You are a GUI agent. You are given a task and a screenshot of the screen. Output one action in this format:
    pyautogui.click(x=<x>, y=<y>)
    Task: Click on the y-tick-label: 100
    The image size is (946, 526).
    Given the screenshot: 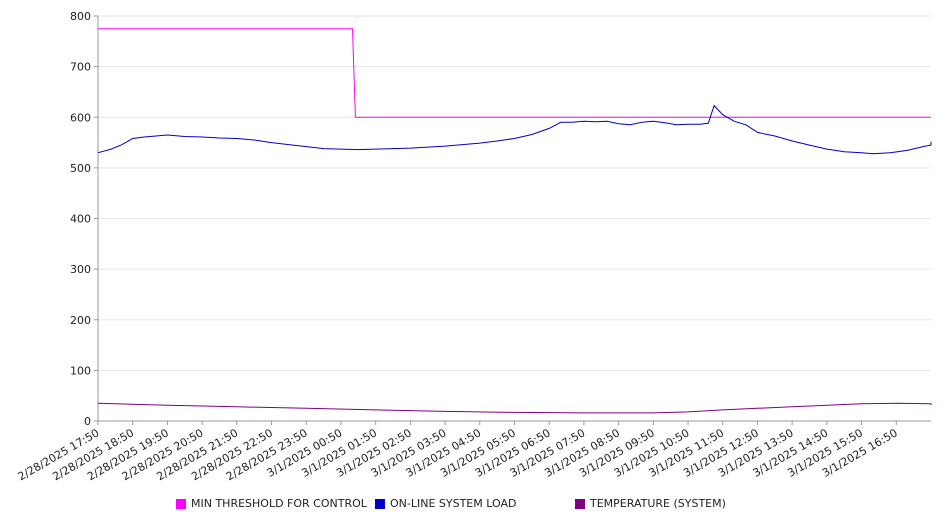 What is the action you would take?
    pyautogui.click(x=80, y=370)
    